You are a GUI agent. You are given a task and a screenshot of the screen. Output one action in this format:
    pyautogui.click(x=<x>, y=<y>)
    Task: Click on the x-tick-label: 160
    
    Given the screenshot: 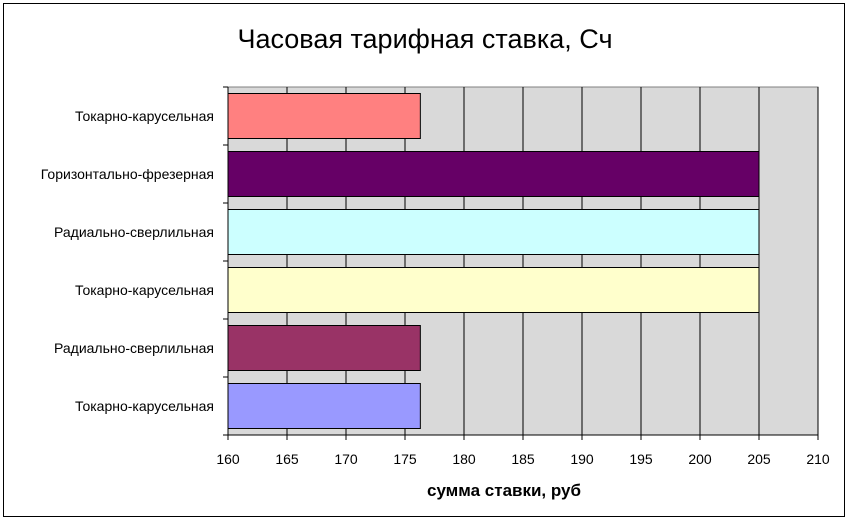 What is the action you would take?
    pyautogui.click(x=228, y=459)
    